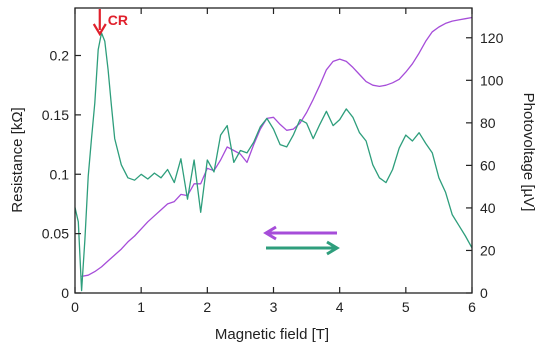  What do you see at coordinates (492, 80) in the screenshot?
I see `y-right-tick-label: 100` at bounding box center [492, 80].